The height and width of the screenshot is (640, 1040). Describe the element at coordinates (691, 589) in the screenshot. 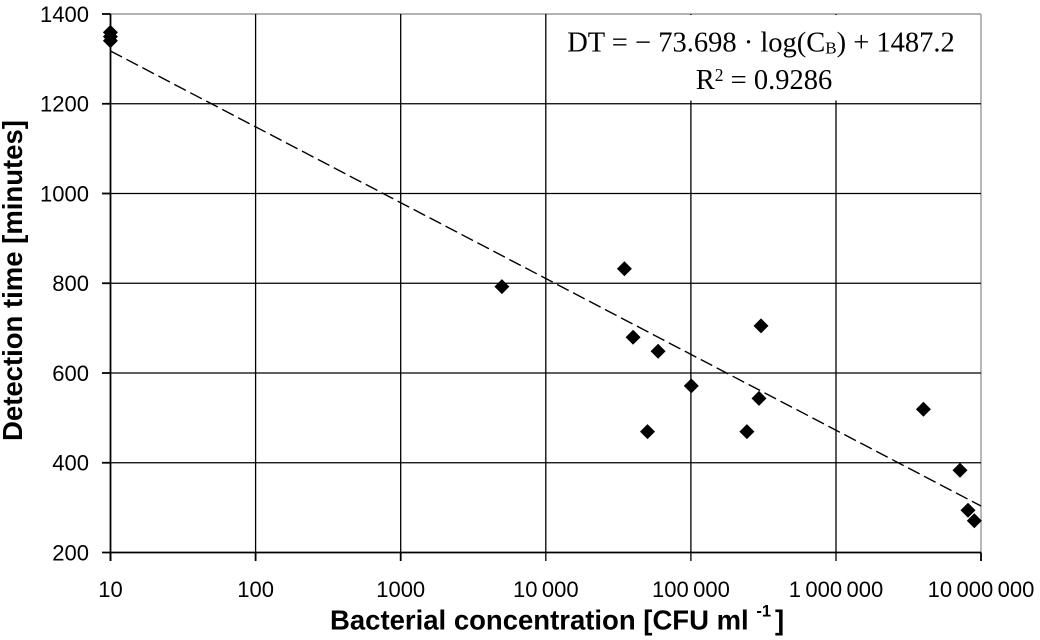

I see `svg-text: 100 000` at that location.